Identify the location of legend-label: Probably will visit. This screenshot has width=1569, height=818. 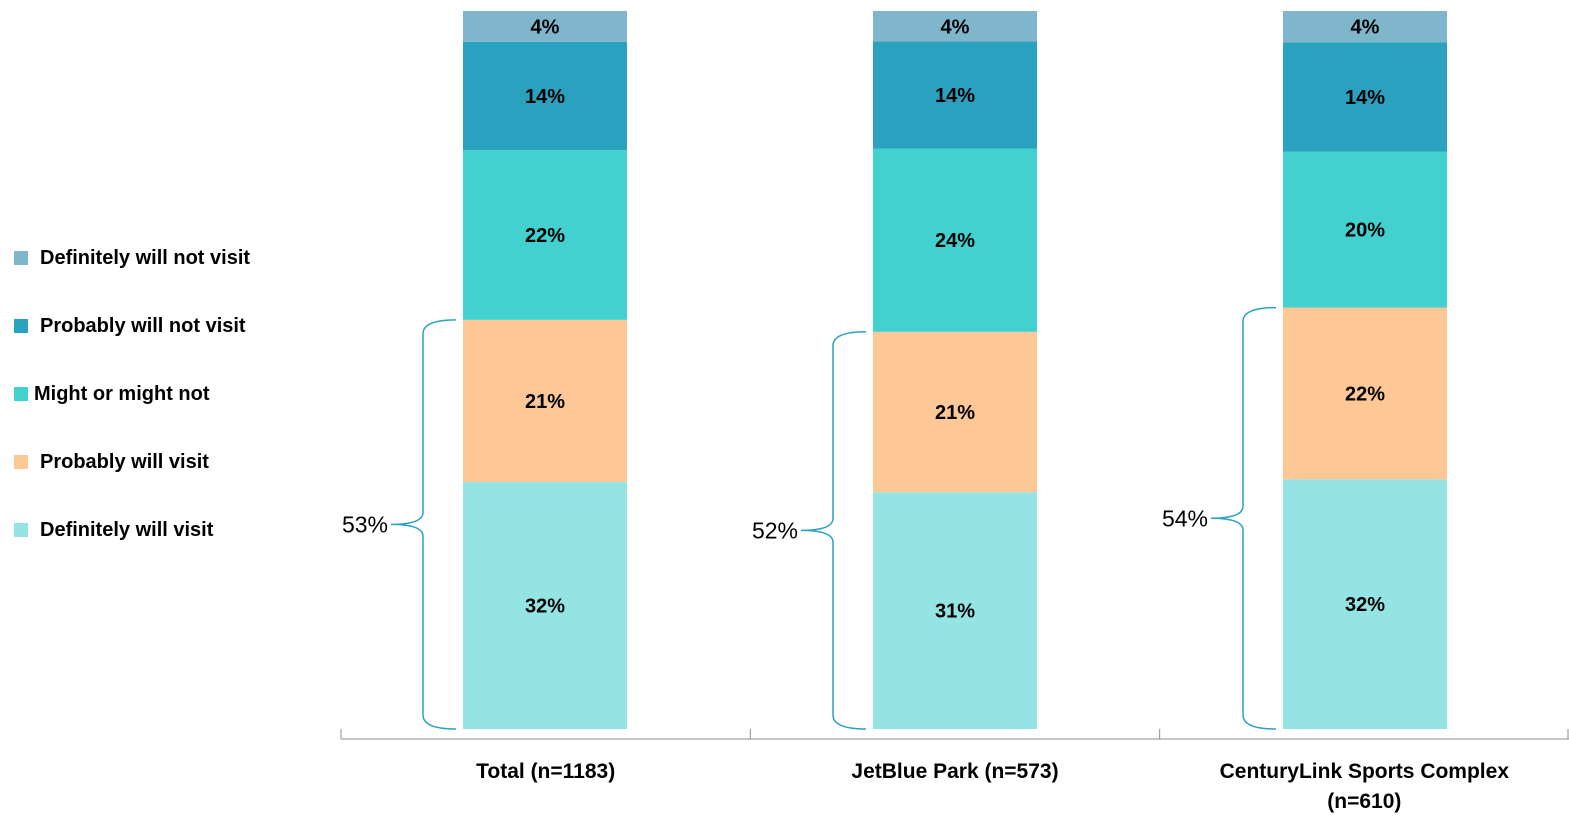
(124, 461).